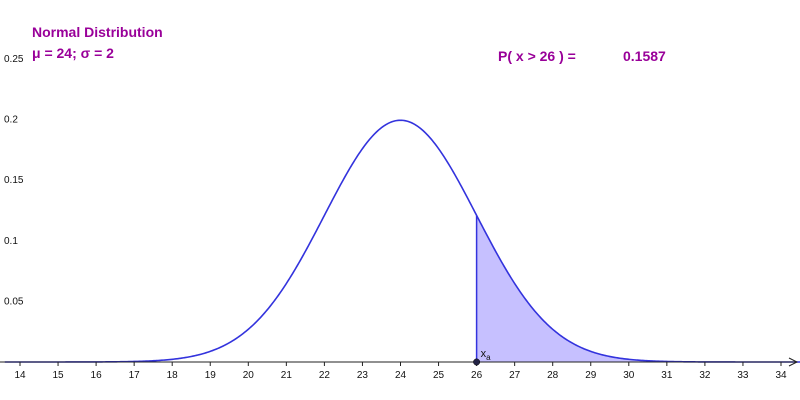  I want to click on x-tick-label: 14, so click(20, 375).